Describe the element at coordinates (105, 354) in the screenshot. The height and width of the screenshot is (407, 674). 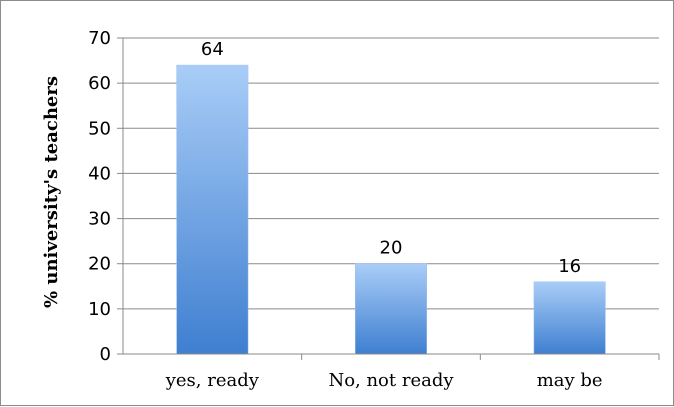
I see `y-tick-label: 0` at that location.